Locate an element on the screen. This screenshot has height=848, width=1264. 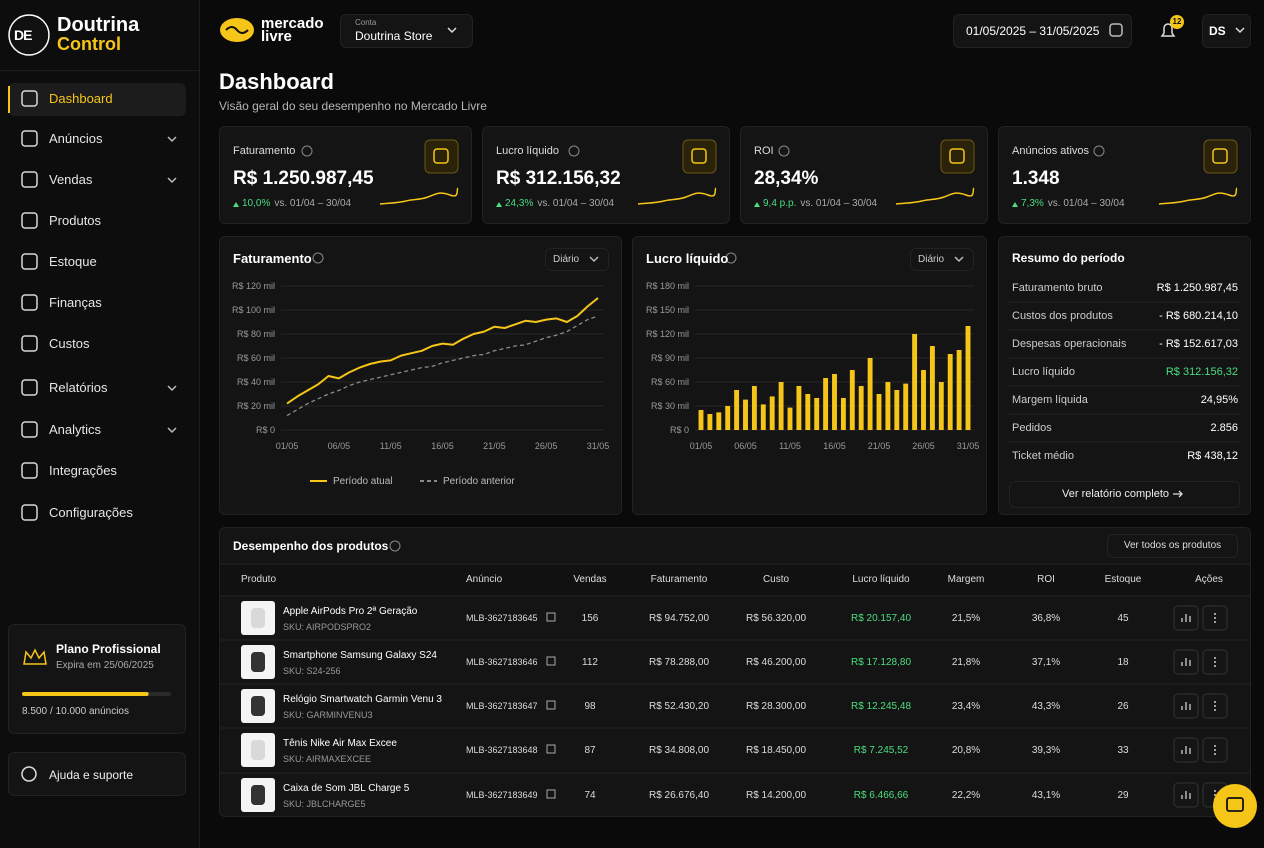
product-sku: SKU: JBLCHARGE5 is located at coordinates (324, 804).